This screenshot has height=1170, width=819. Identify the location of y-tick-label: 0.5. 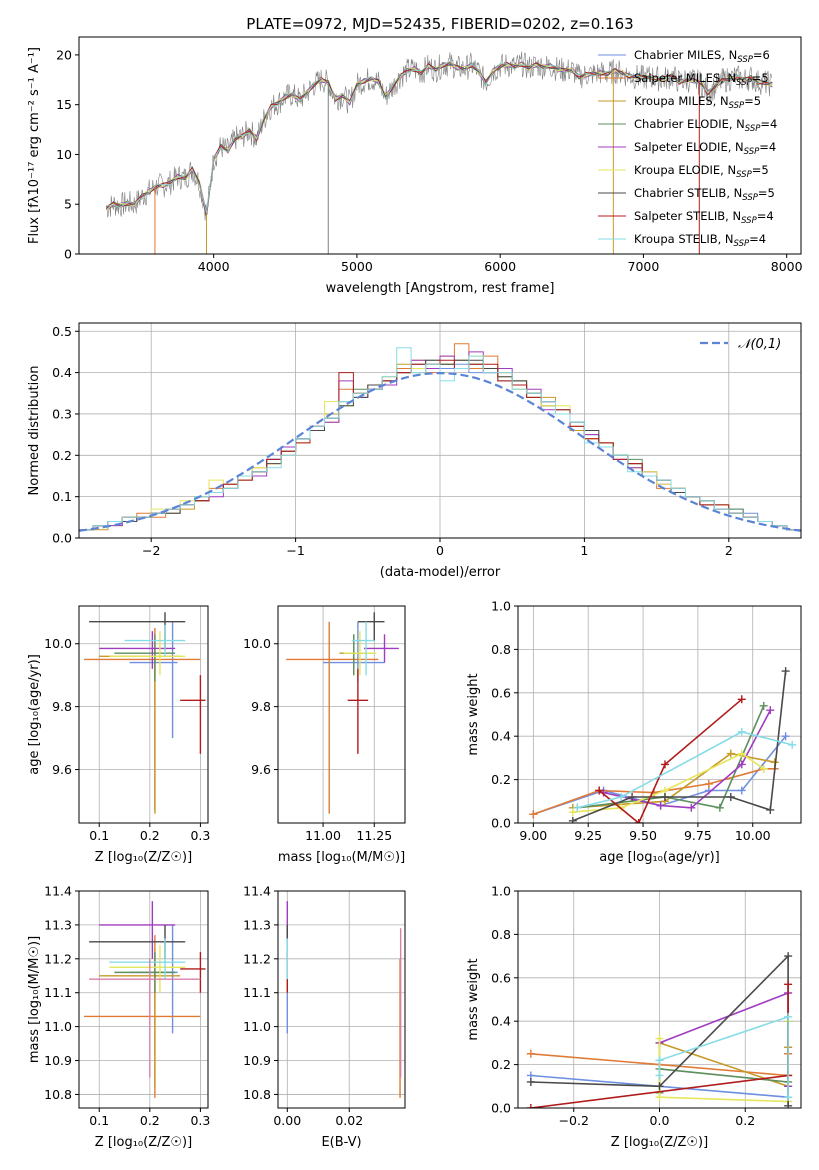
(62, 331).